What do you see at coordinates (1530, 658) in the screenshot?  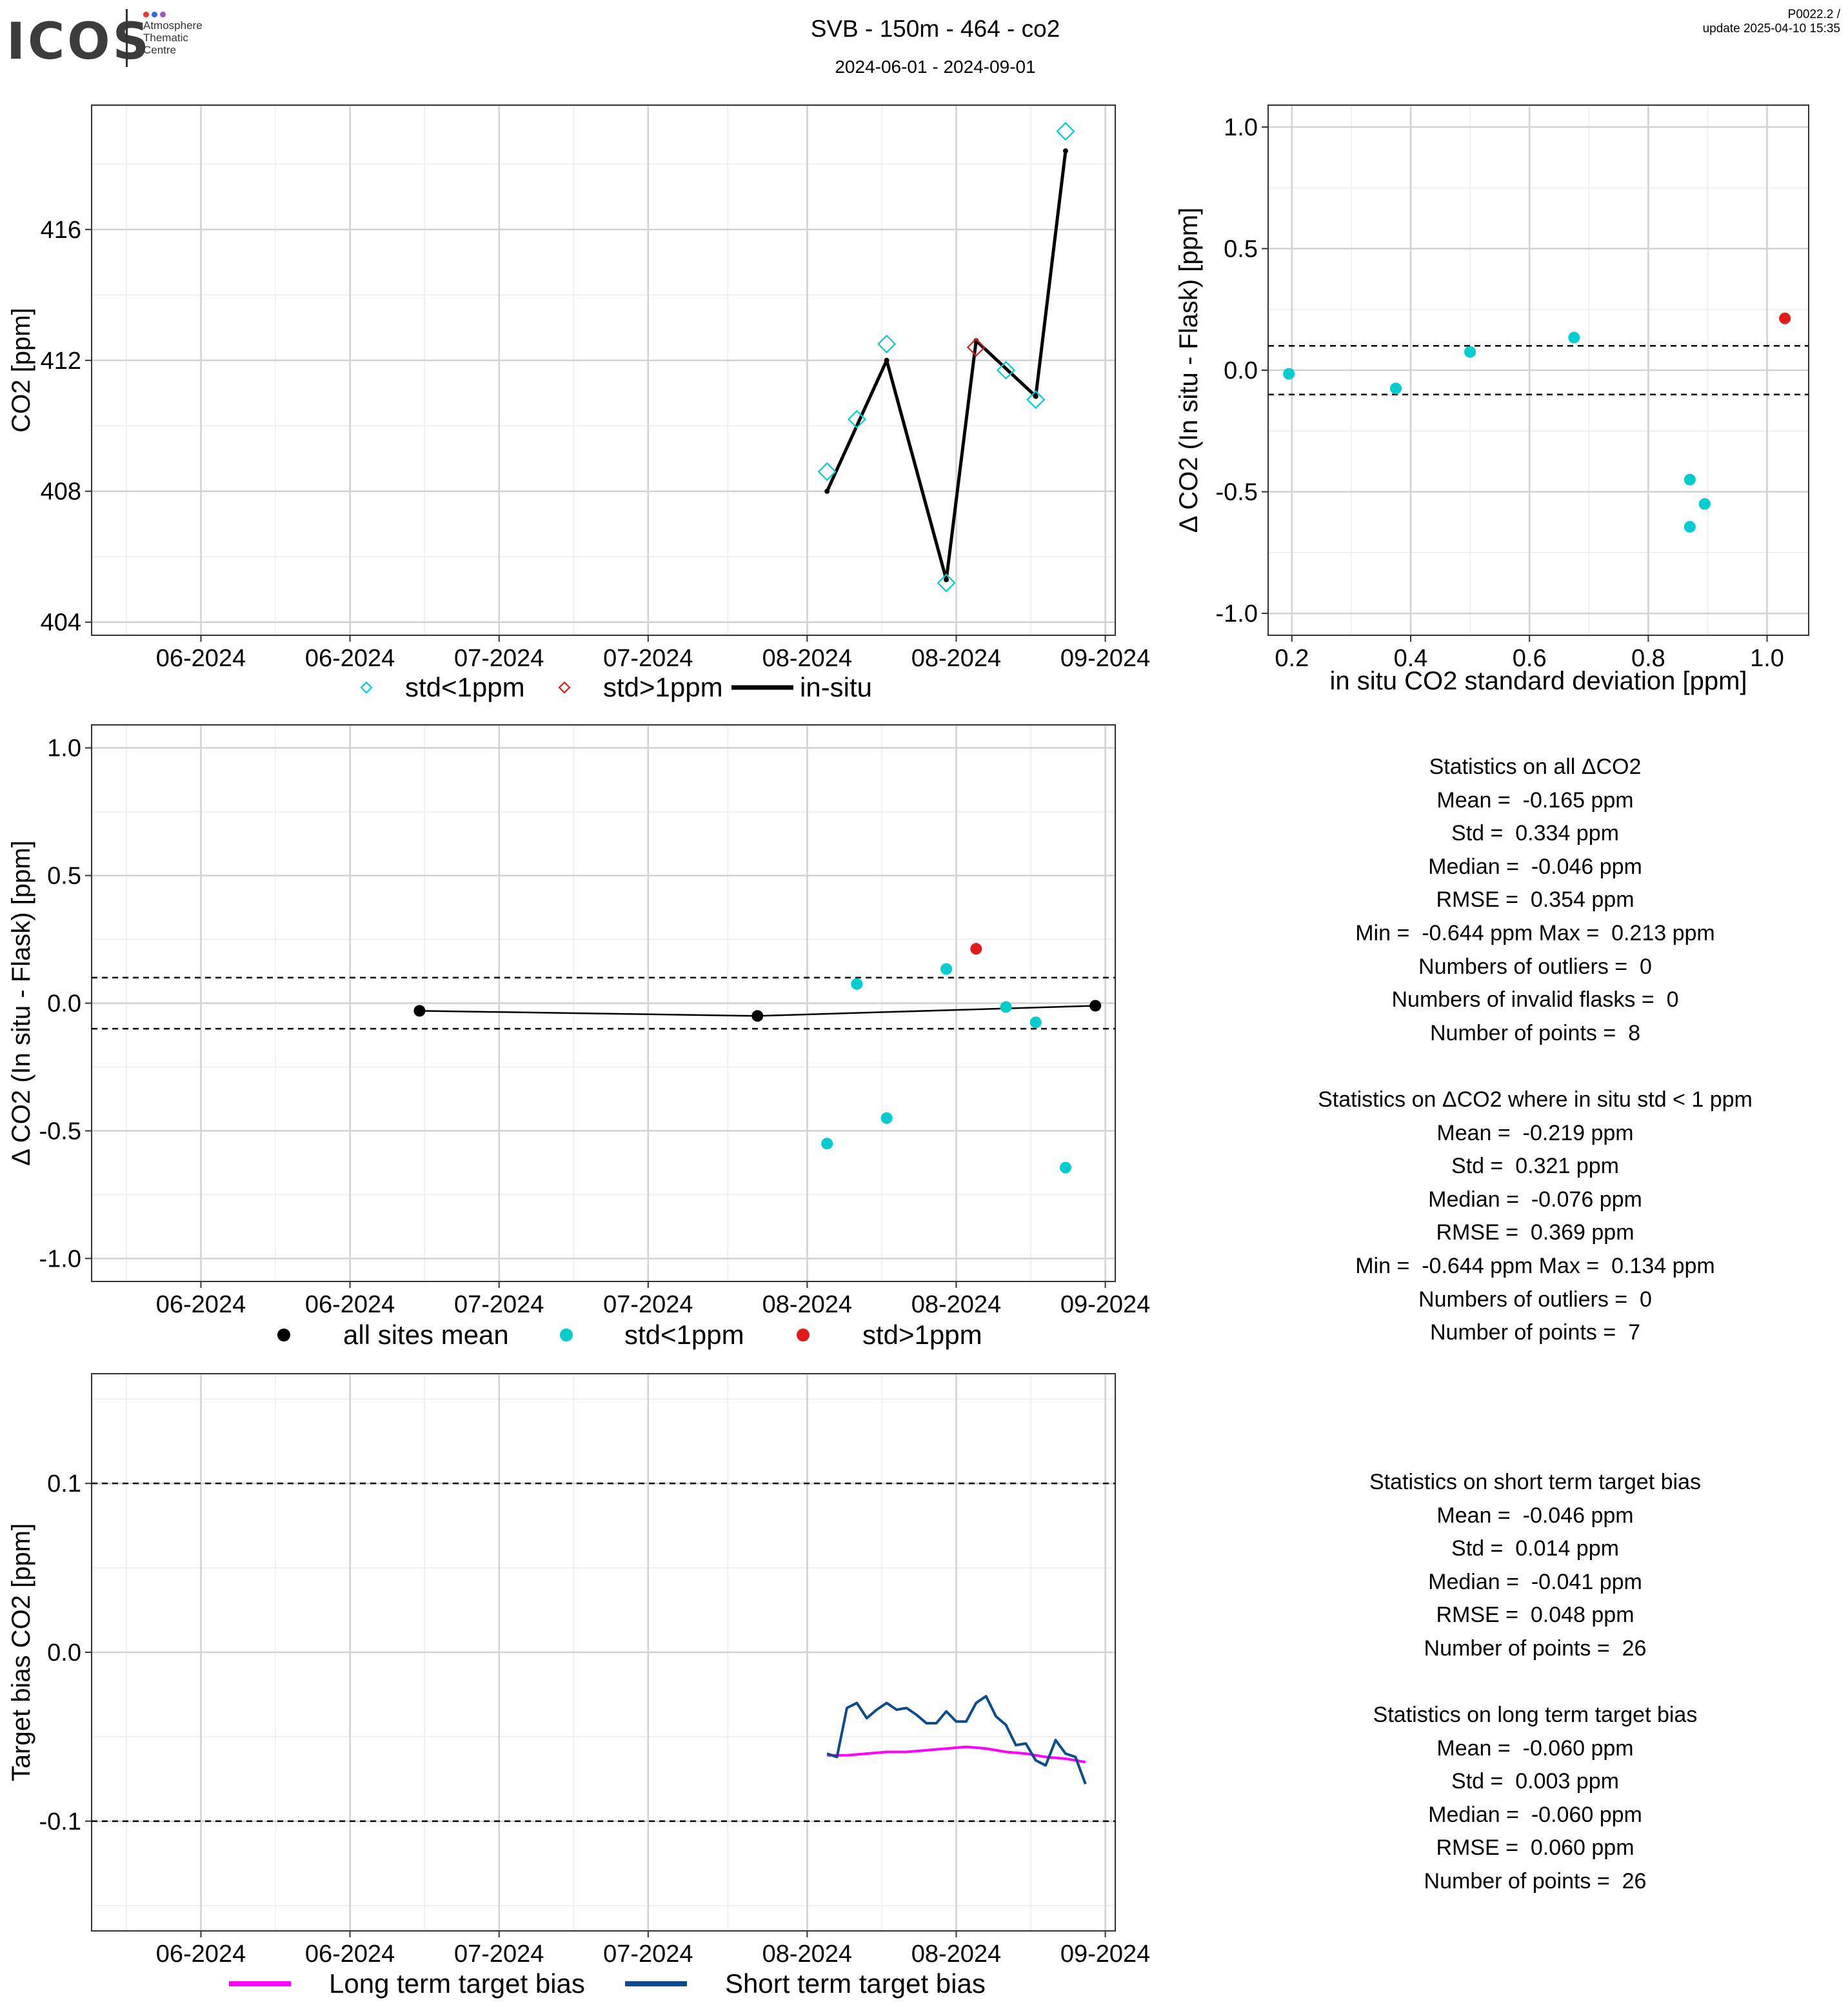 I see `x-tick-label: 0.6` at bounding box center [1530, 658].